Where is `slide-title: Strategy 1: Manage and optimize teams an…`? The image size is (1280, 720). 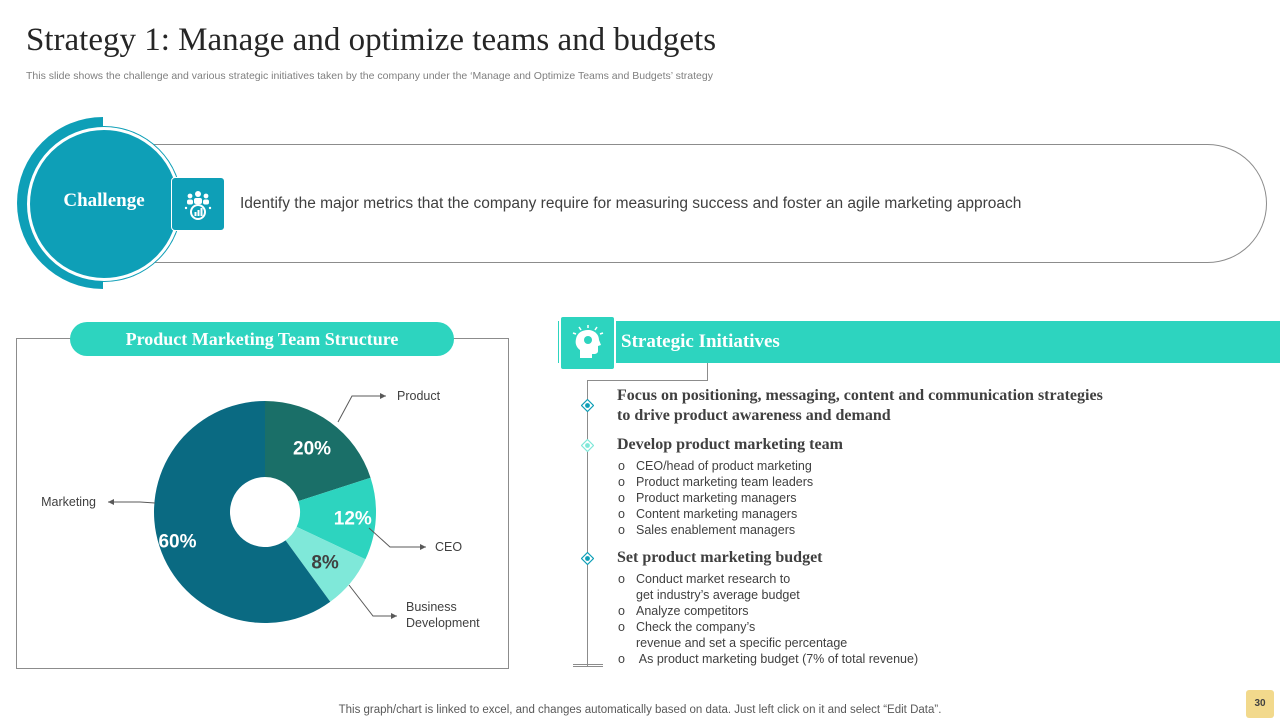 slide-title: Strategy 1: Manage and optimize teams an… is located at coordinates (371, 40).